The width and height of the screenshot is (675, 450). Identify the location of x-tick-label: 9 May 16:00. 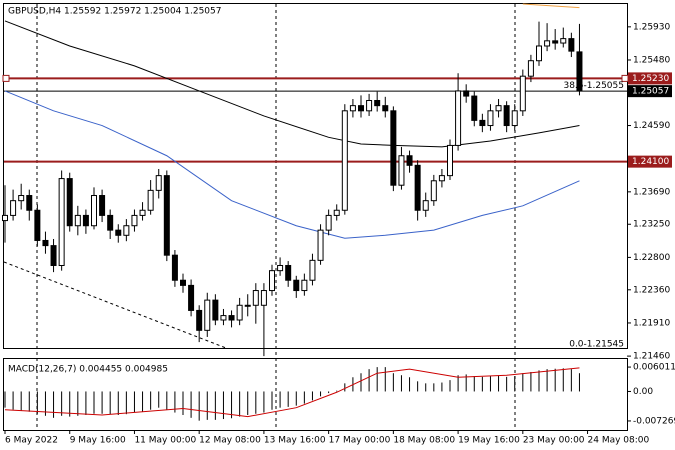
(98, 441).